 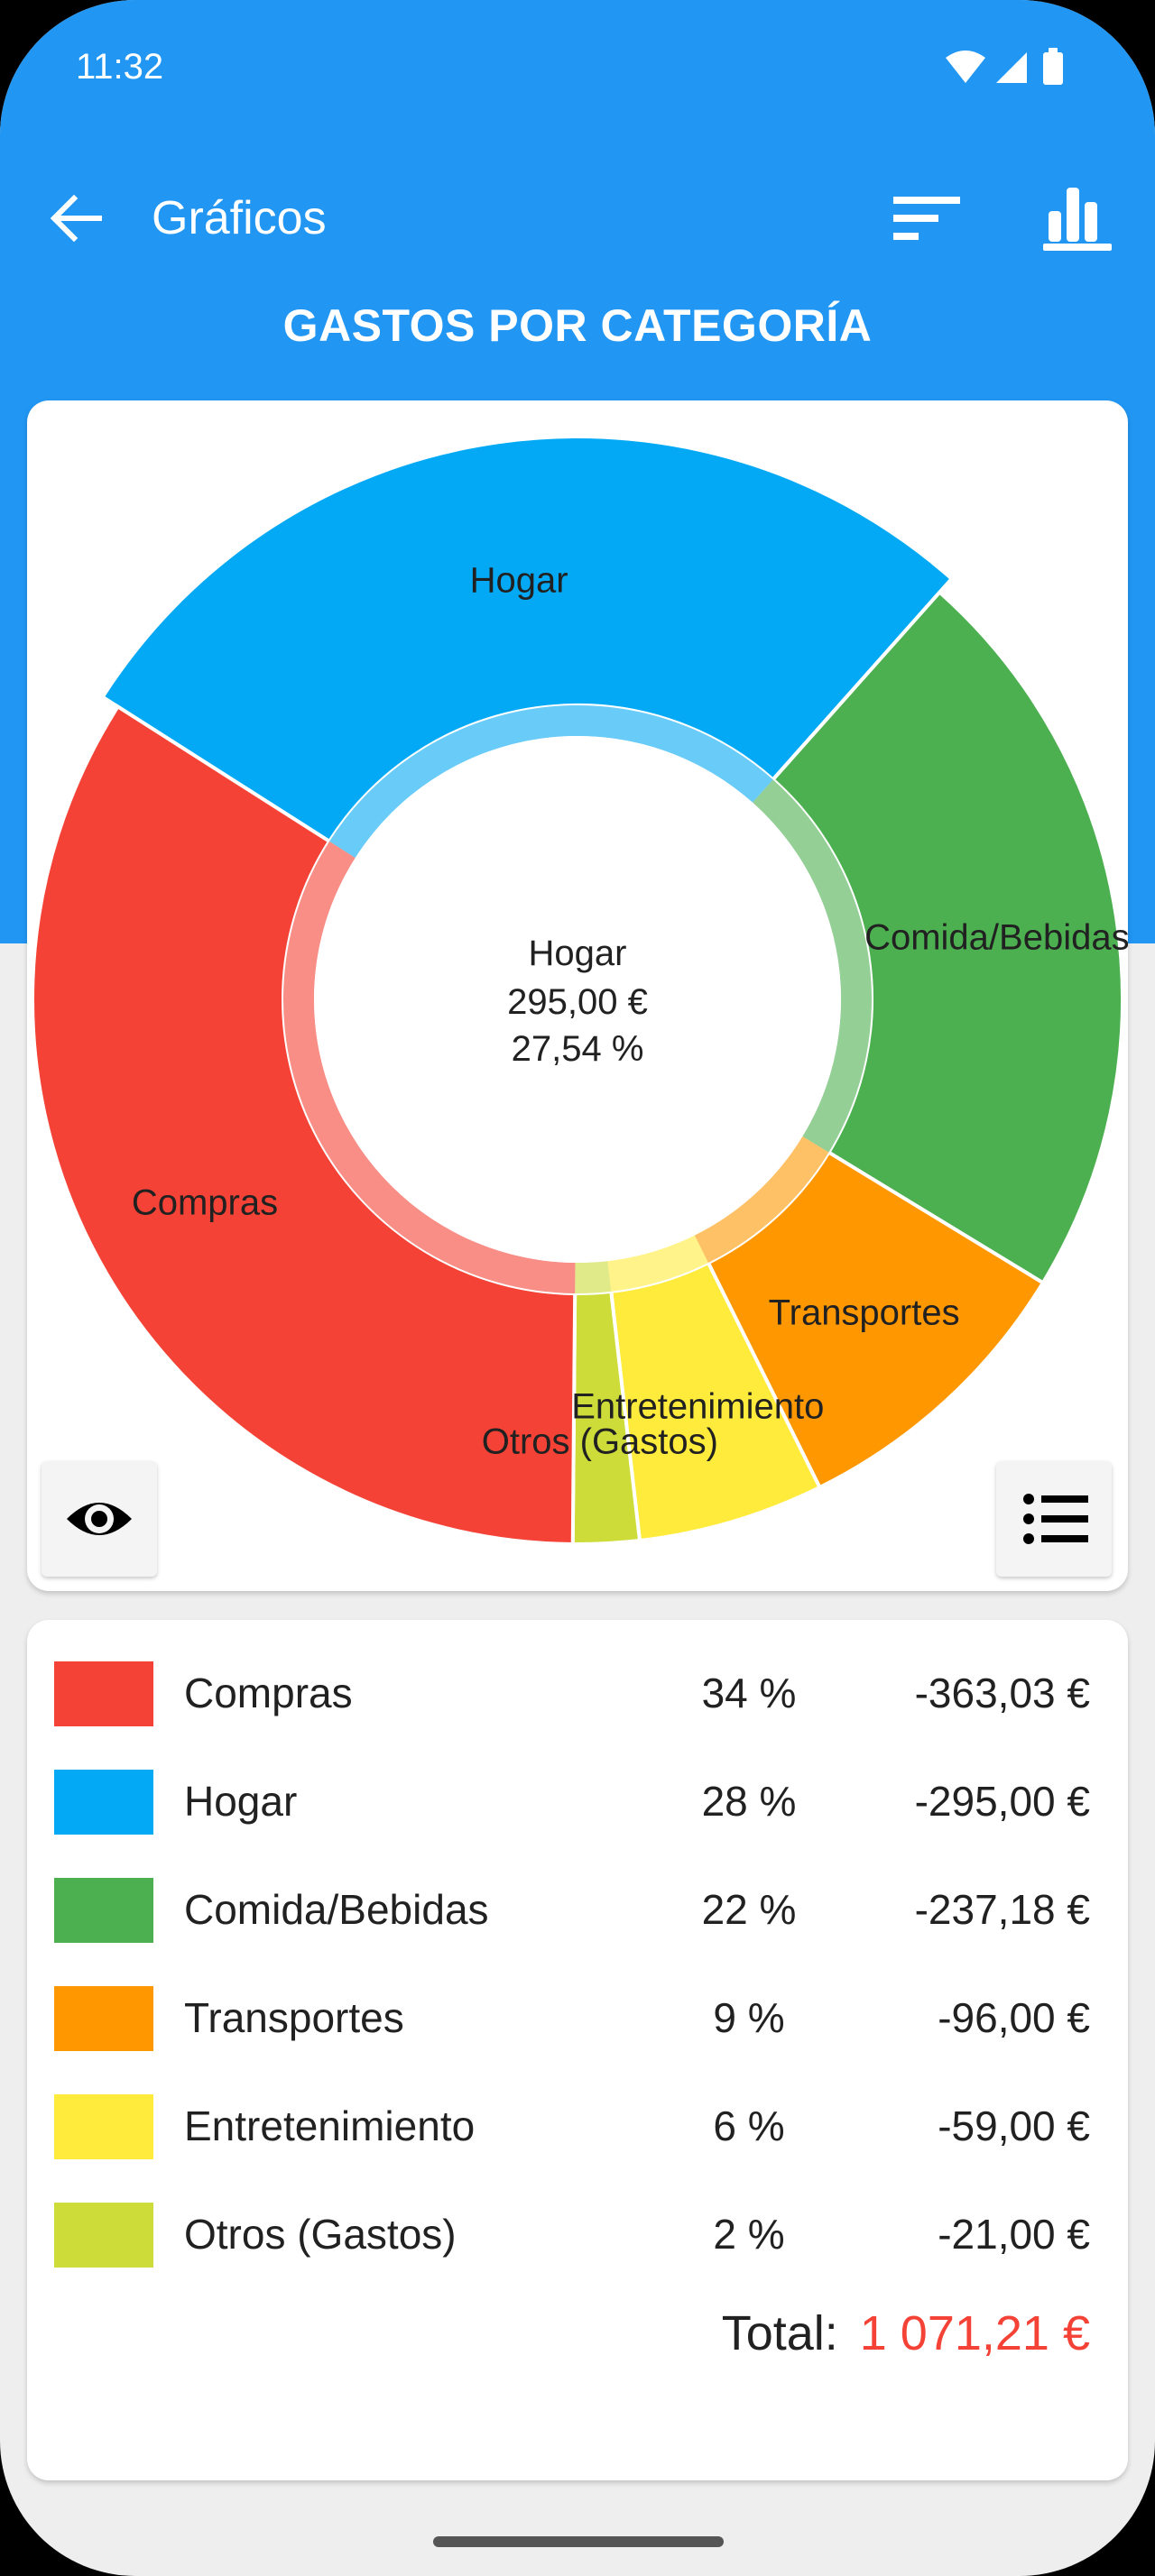 I want to click on slice-label: Comida/Bebidas, so click(x=996, y=937).